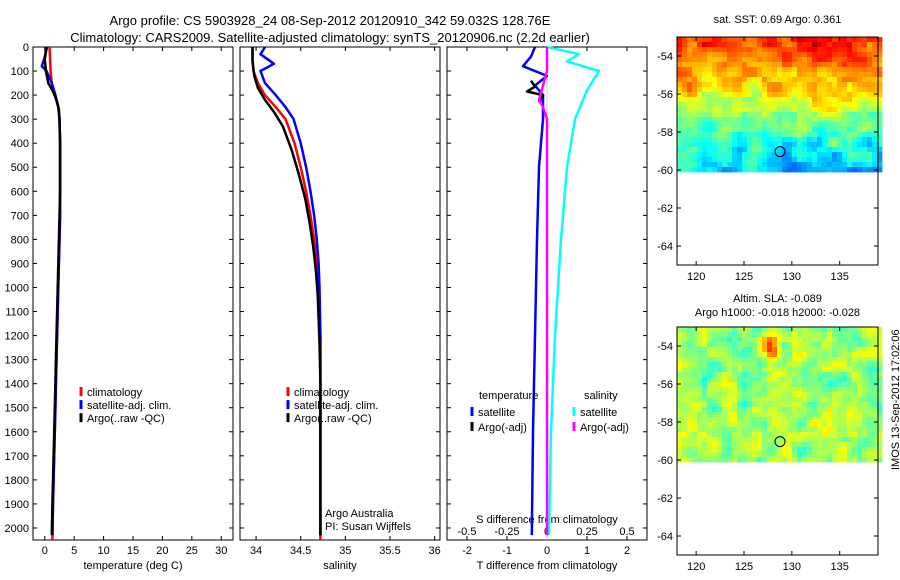 This screenshot has width=900, height=580. Describe the element at coordinates (17, 361) in the screenshot. I see `y-tick-label: 1300` at that location.